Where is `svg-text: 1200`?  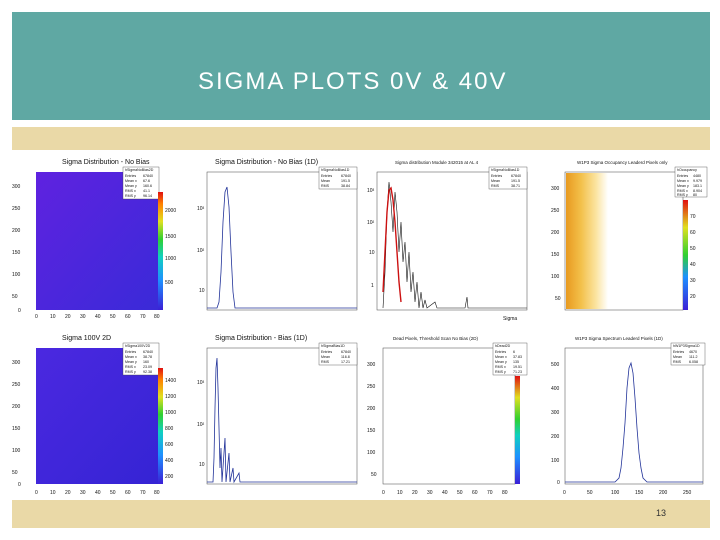 svg-text: 1200 is located at coordinates (170, 397).